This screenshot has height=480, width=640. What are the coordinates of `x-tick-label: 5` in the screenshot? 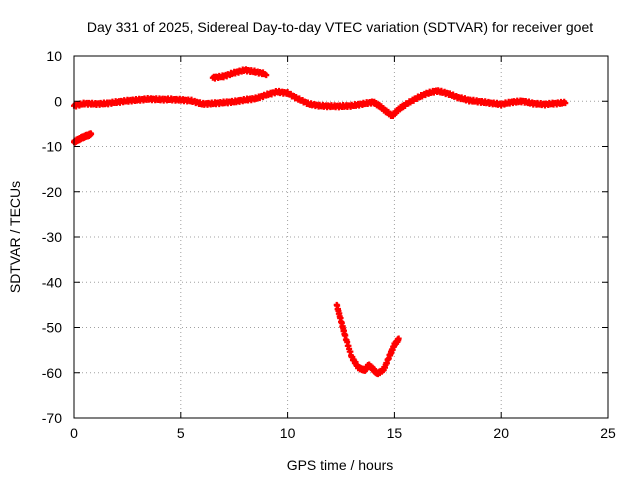 It's located at (181, 433).